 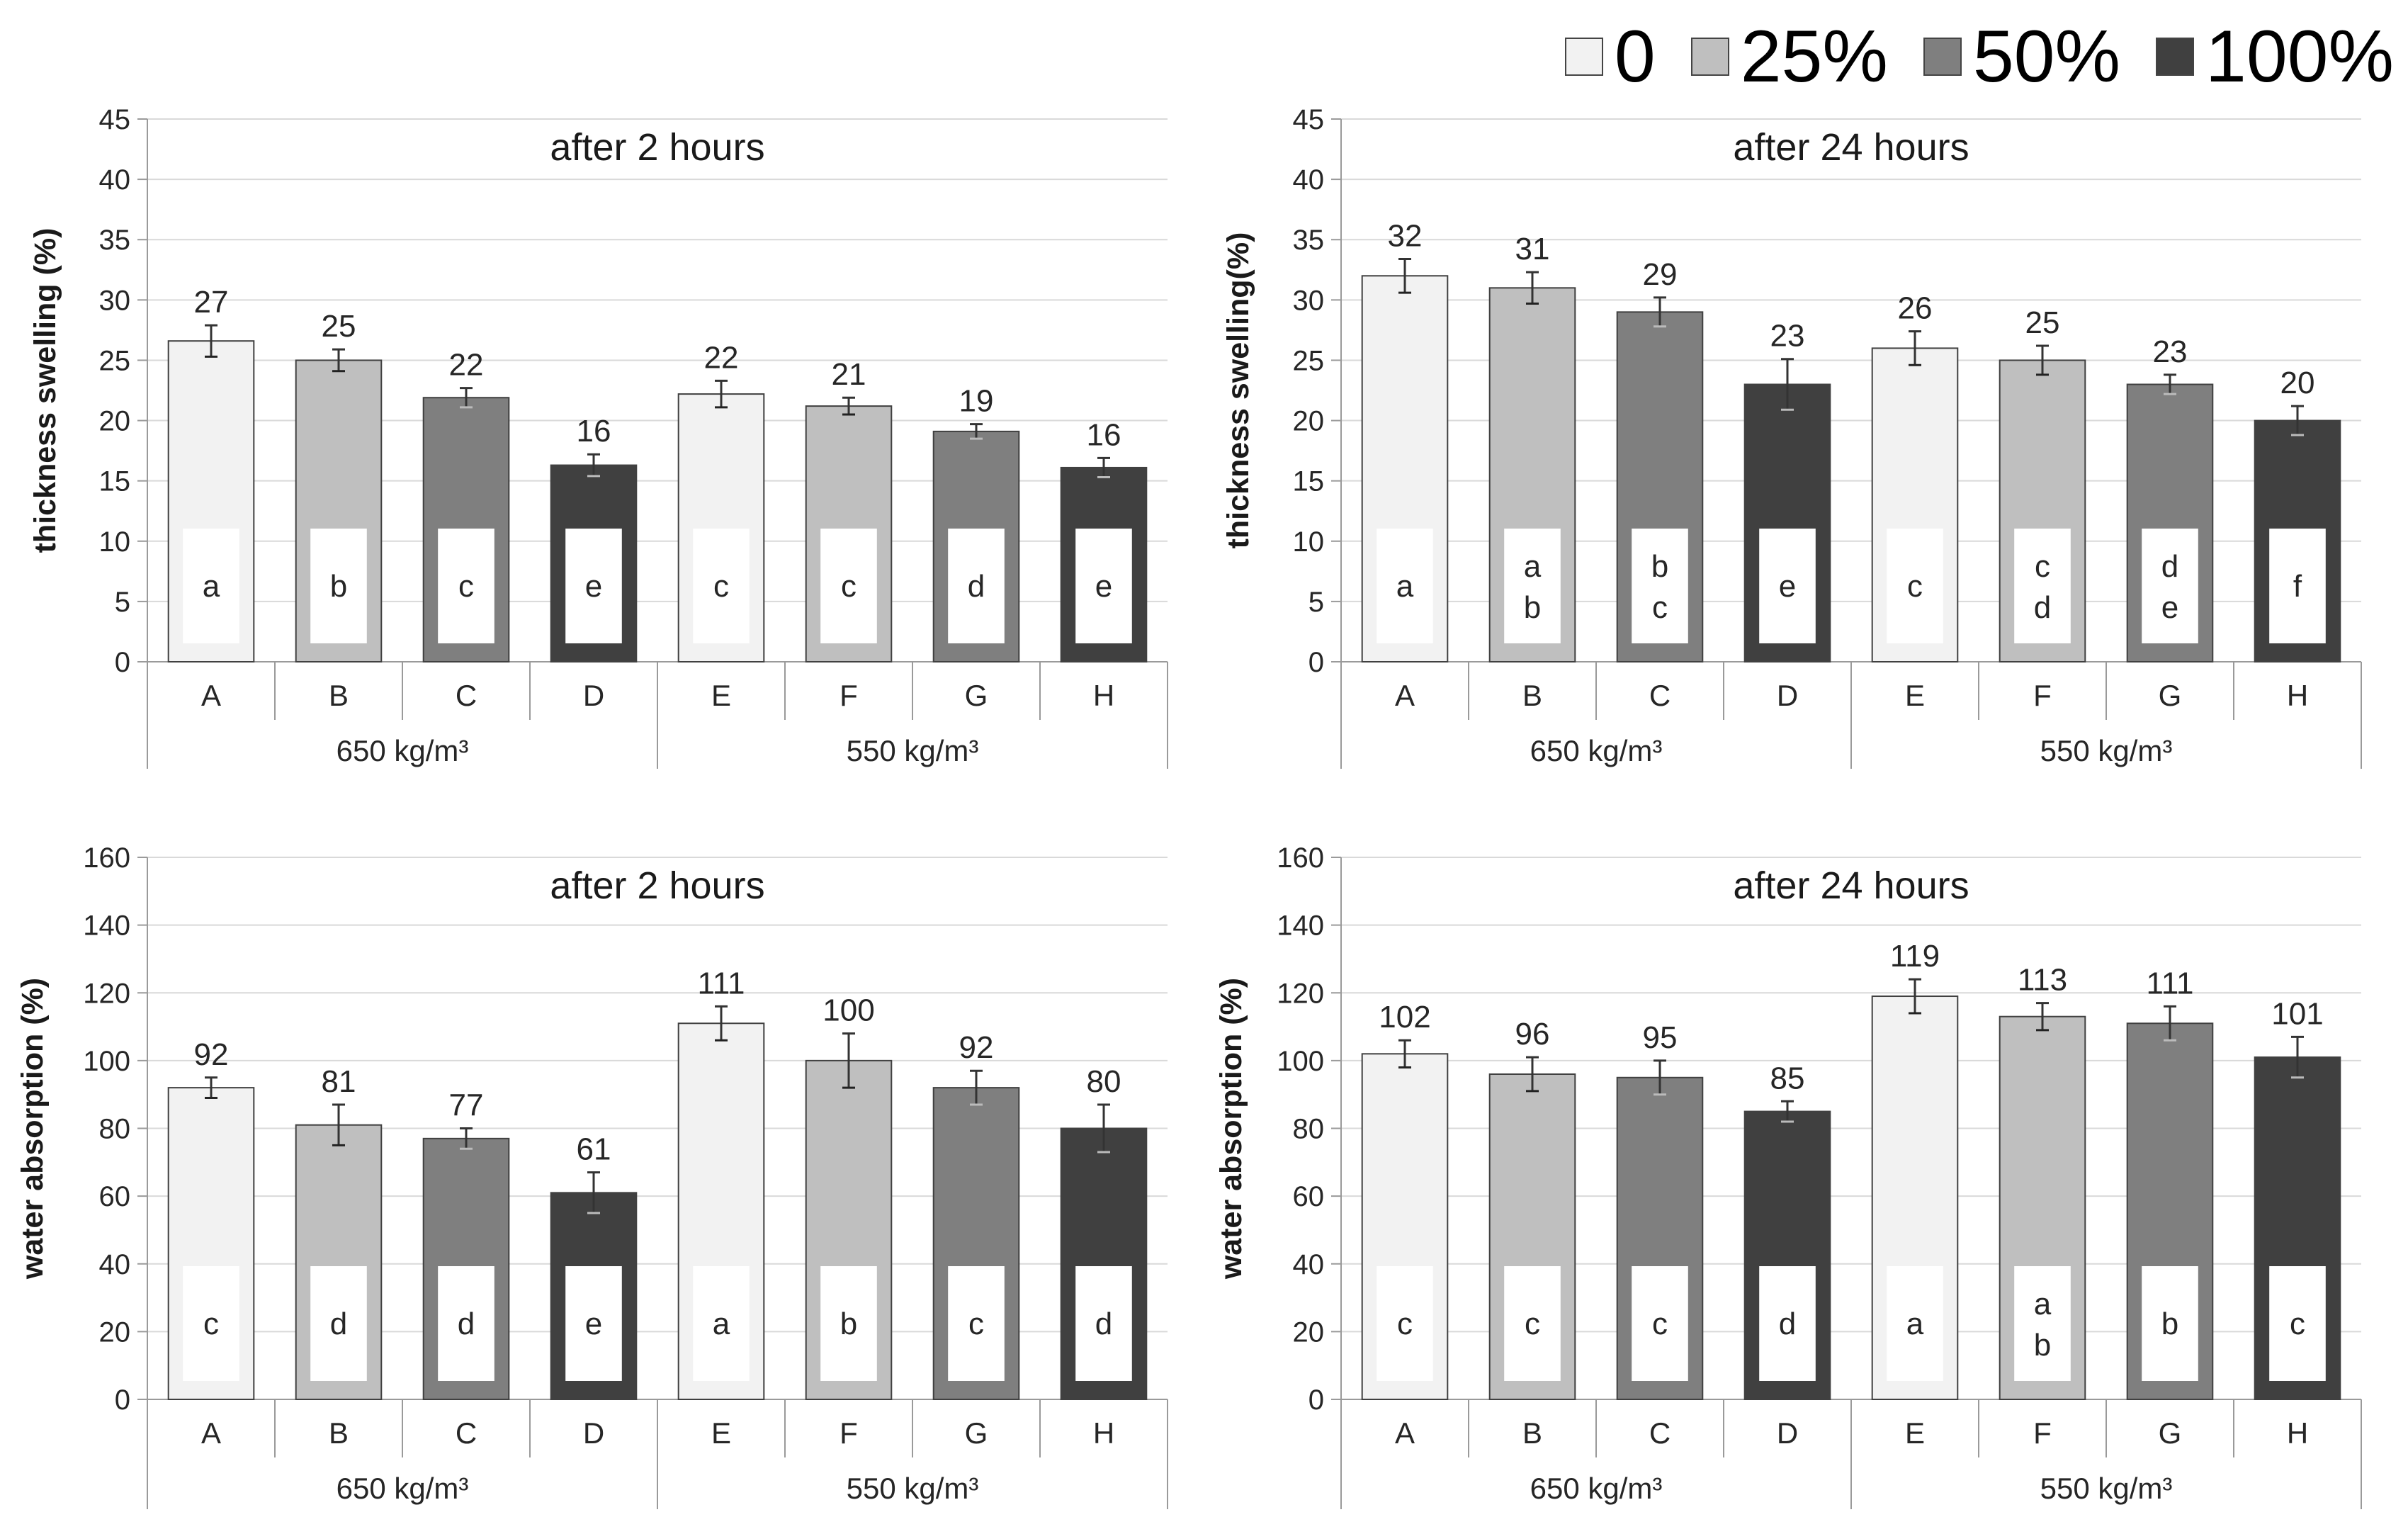 I want to click on data-label: 92, so click(x=211, y=1054).